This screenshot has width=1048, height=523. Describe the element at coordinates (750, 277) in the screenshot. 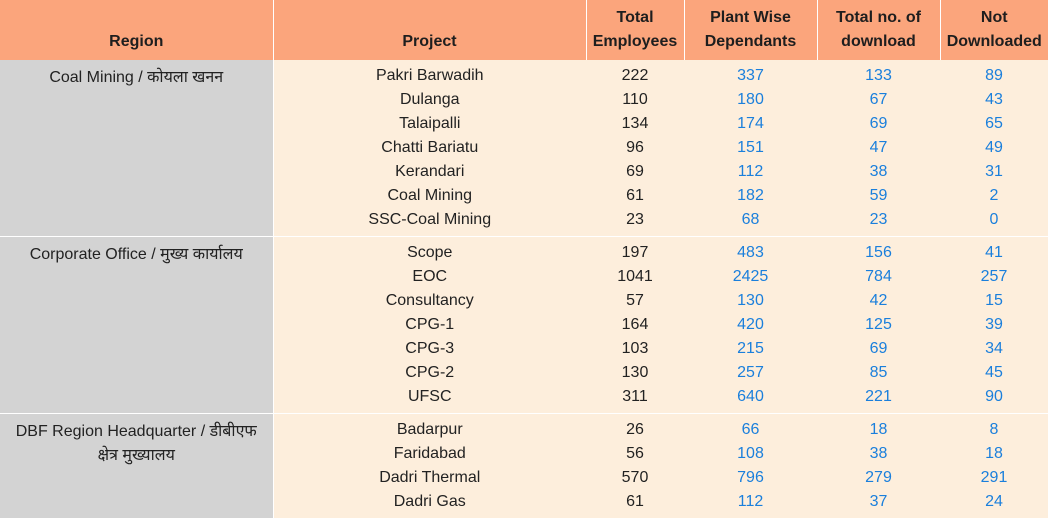

I see `dependants-link: 2425` at that location.